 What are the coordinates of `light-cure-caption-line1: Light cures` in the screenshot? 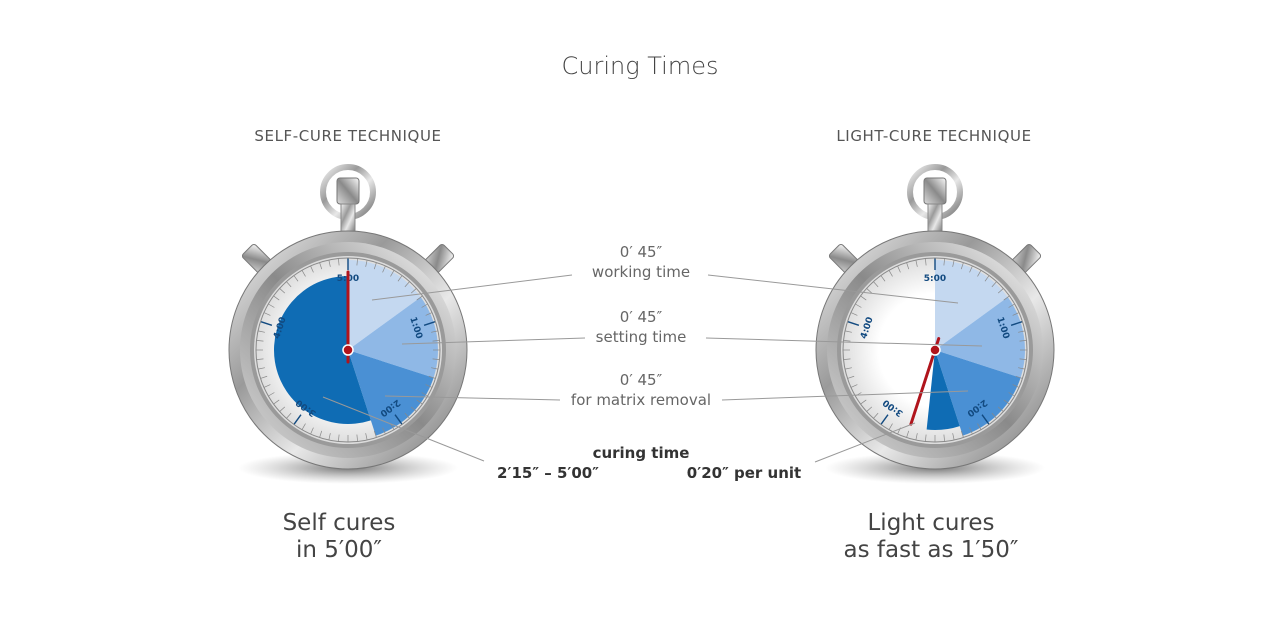 It's located at (930, 523).